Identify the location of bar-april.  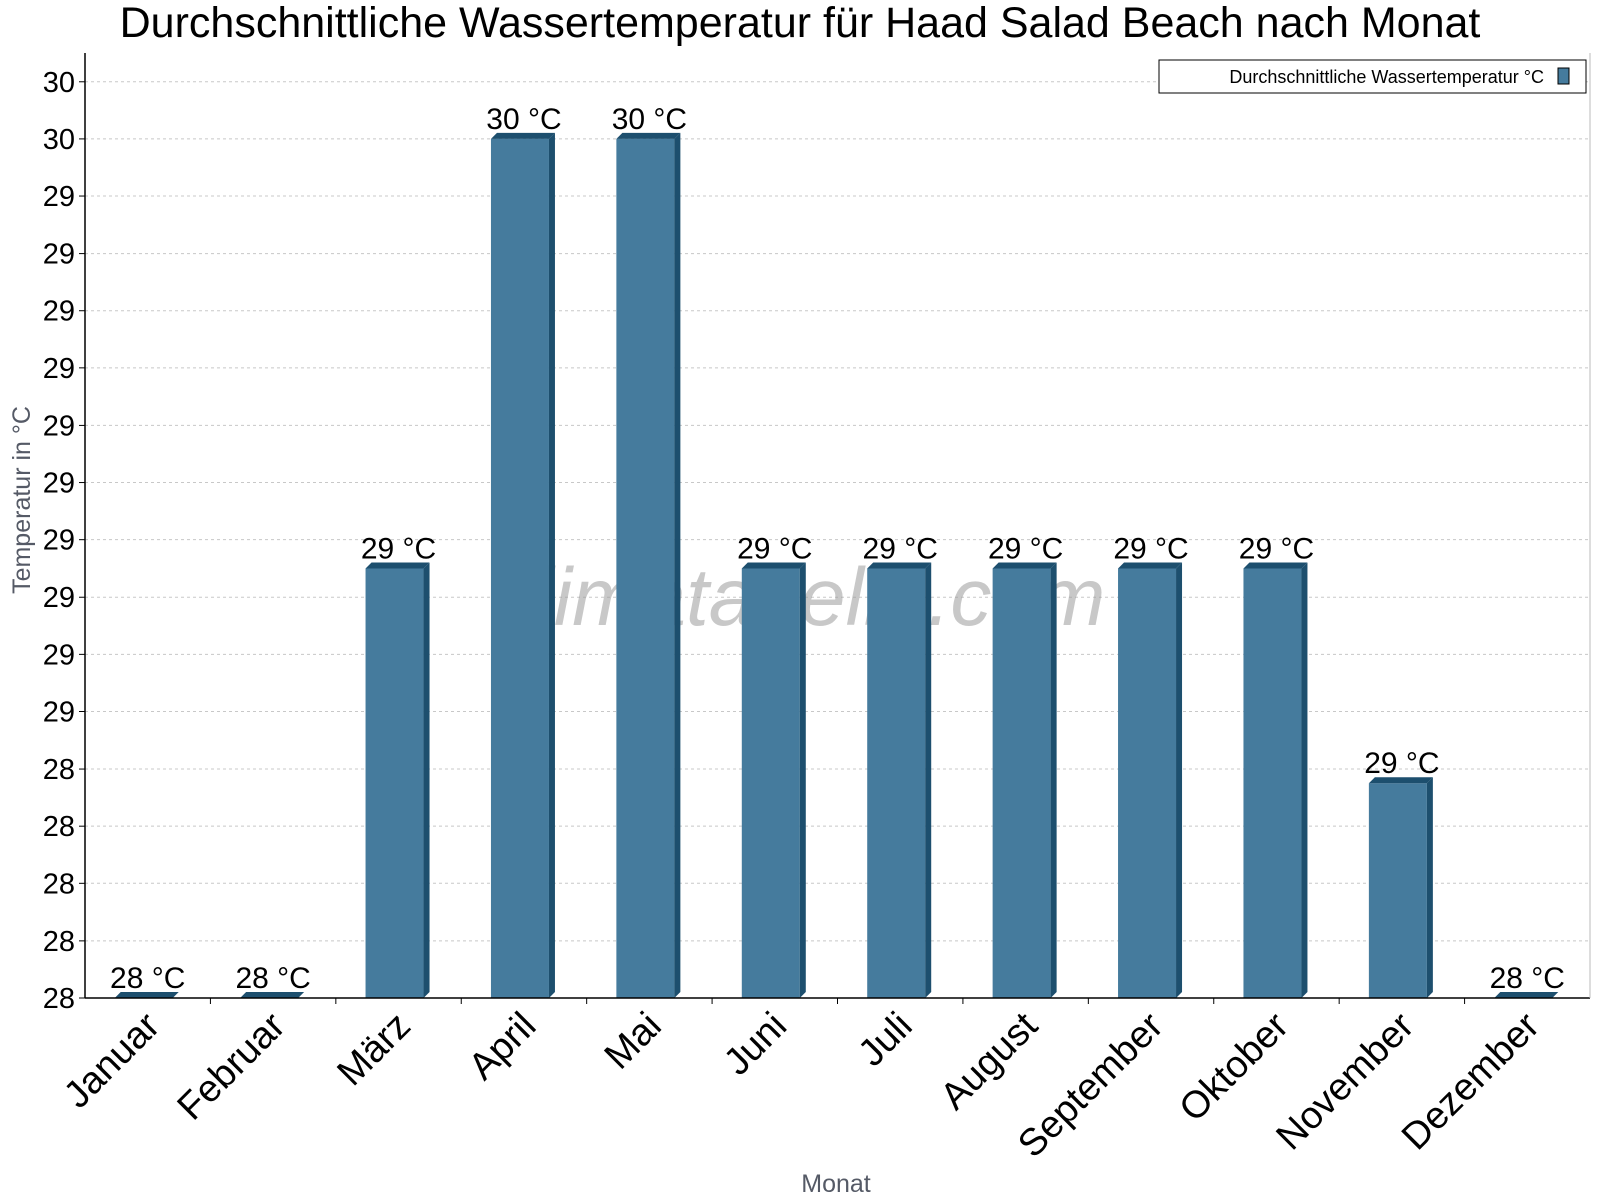
(522, 565).